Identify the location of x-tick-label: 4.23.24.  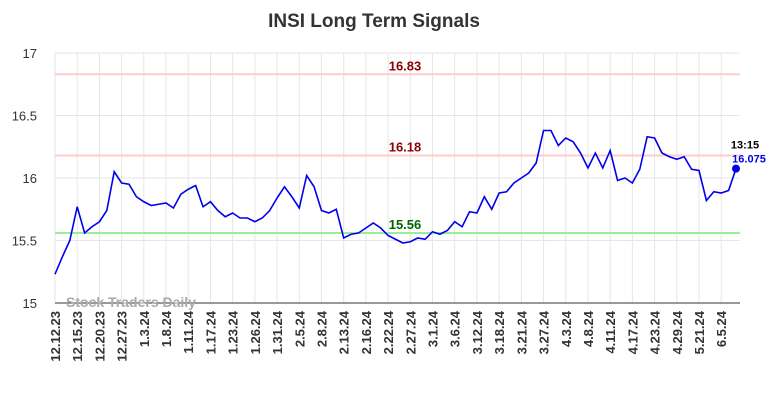
(655, 332).